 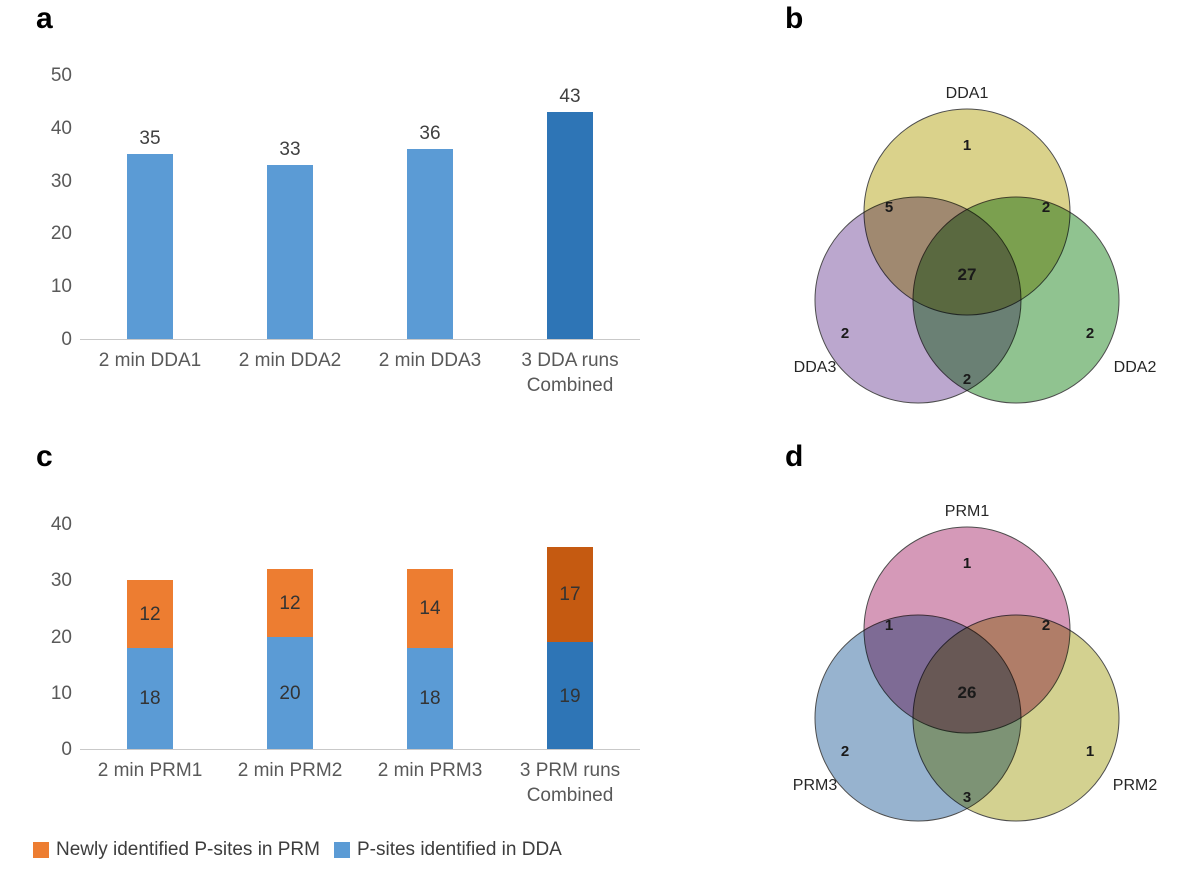 I want to click on venn-set-label-prm3: PRM3, so click(x=815, y=785).